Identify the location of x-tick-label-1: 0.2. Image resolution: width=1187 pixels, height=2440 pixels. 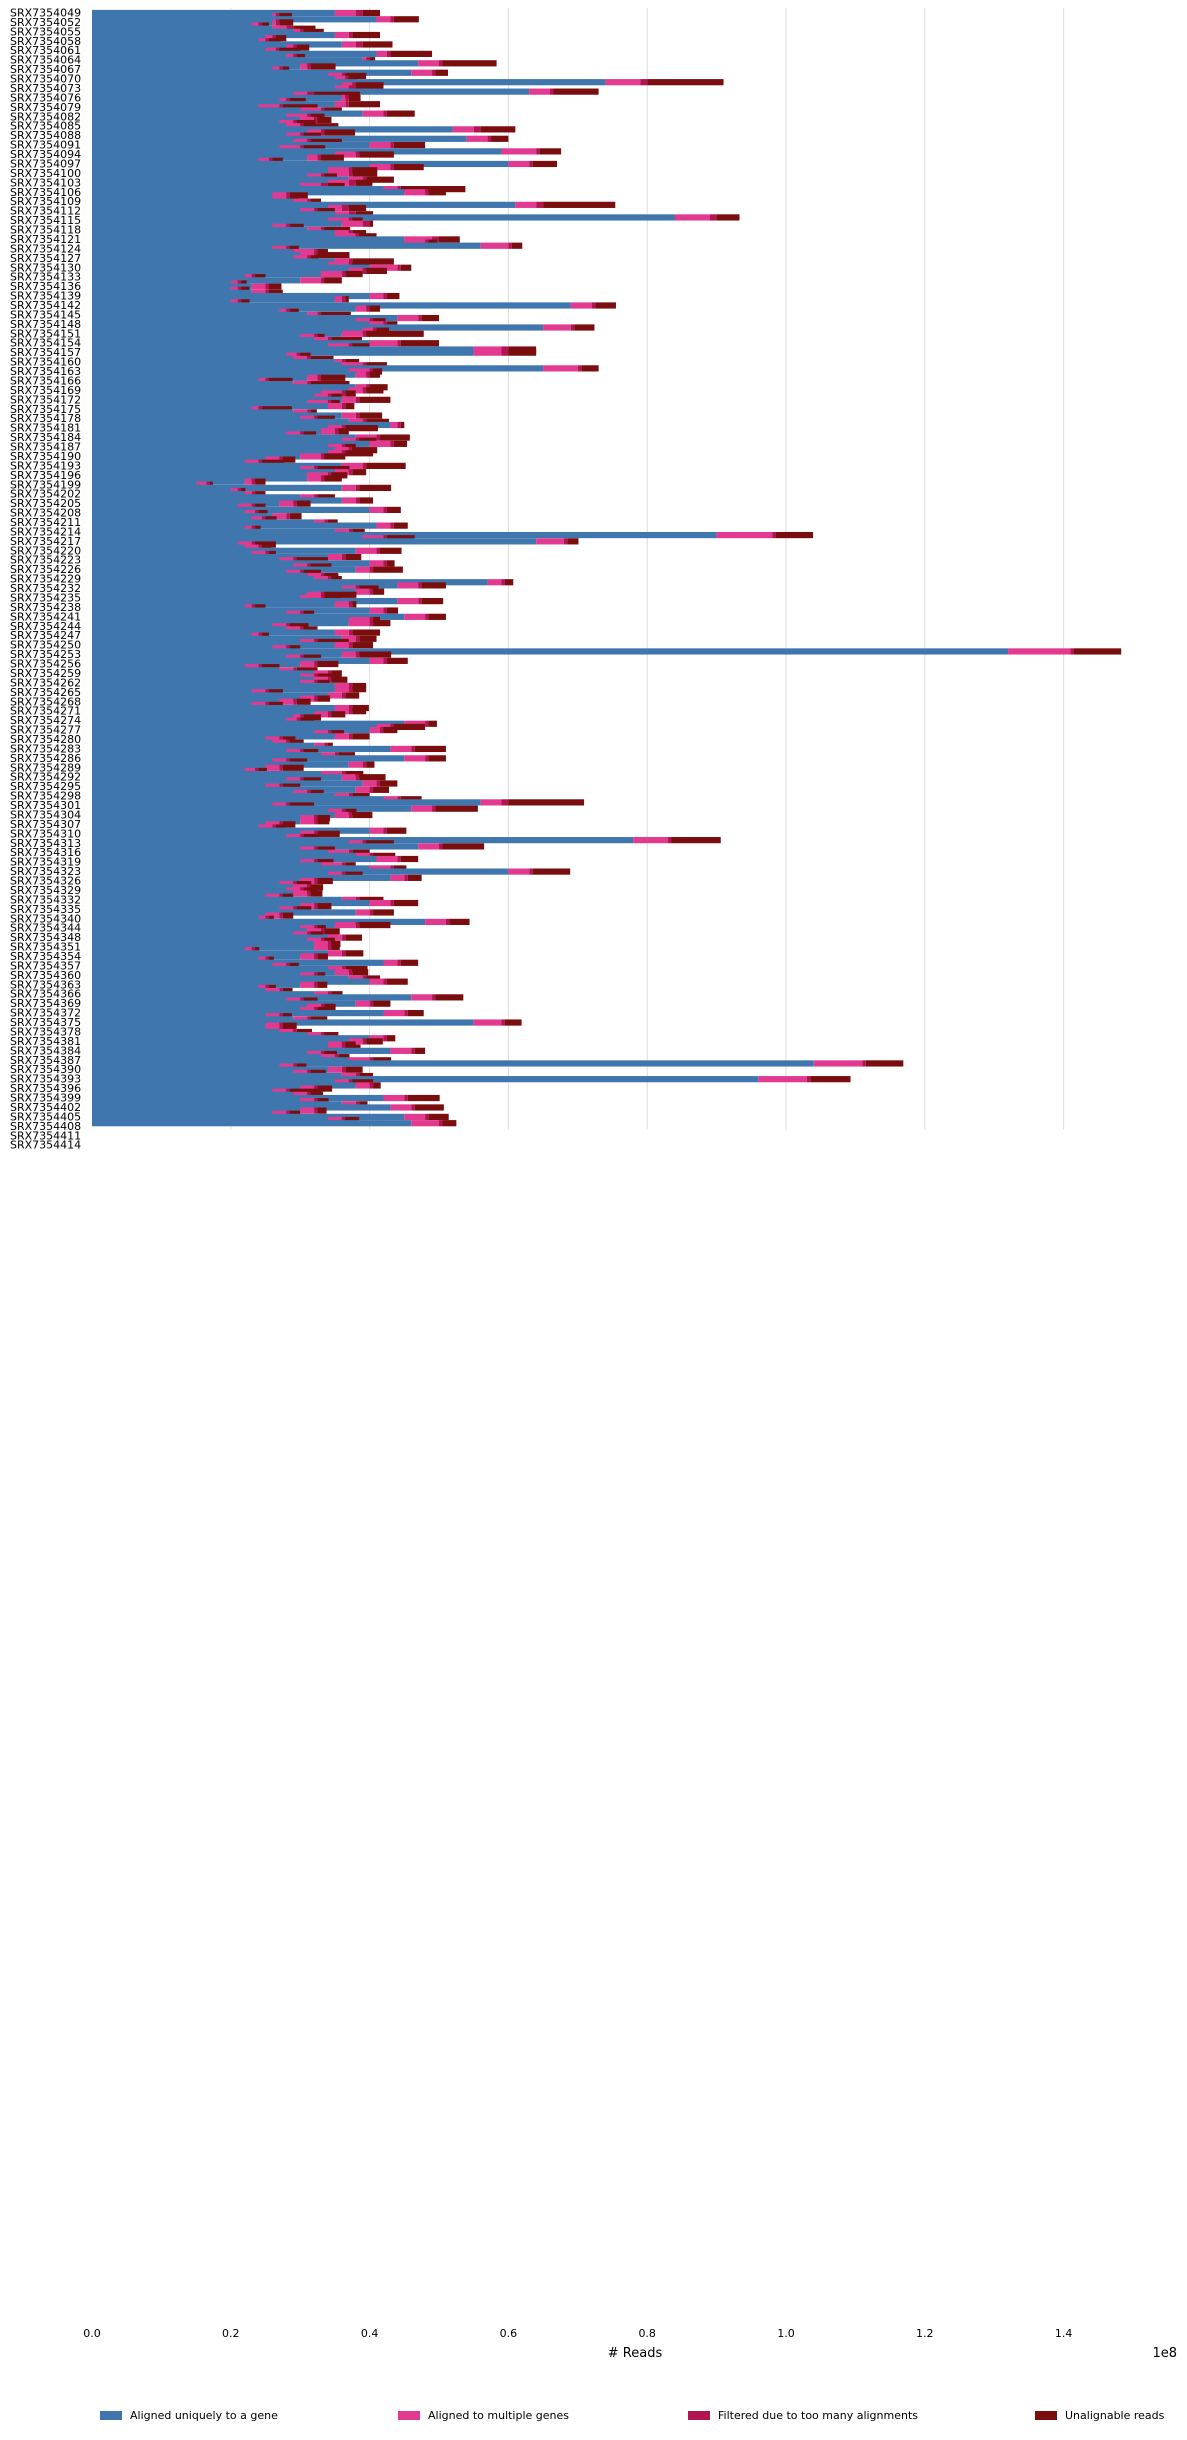
(231, 2333).